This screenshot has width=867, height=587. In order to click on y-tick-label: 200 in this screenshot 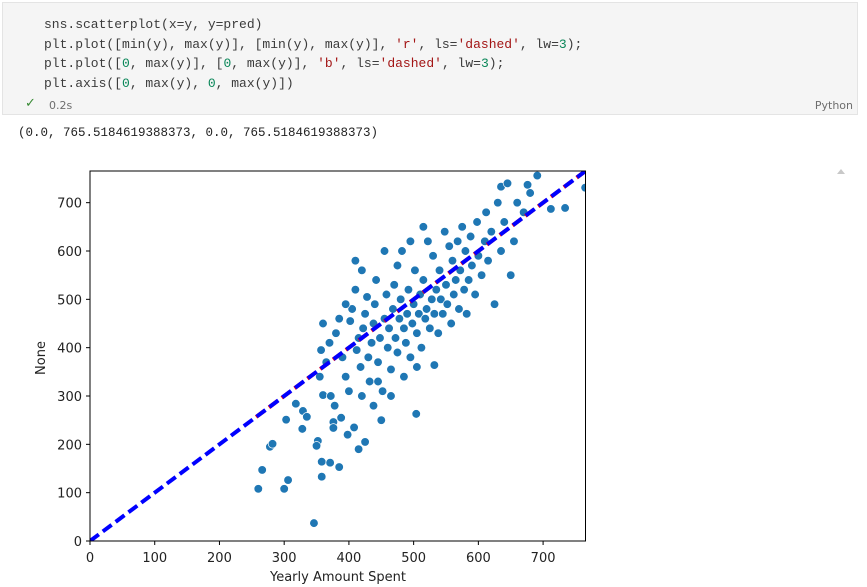, I will do `click(69, 445)`.